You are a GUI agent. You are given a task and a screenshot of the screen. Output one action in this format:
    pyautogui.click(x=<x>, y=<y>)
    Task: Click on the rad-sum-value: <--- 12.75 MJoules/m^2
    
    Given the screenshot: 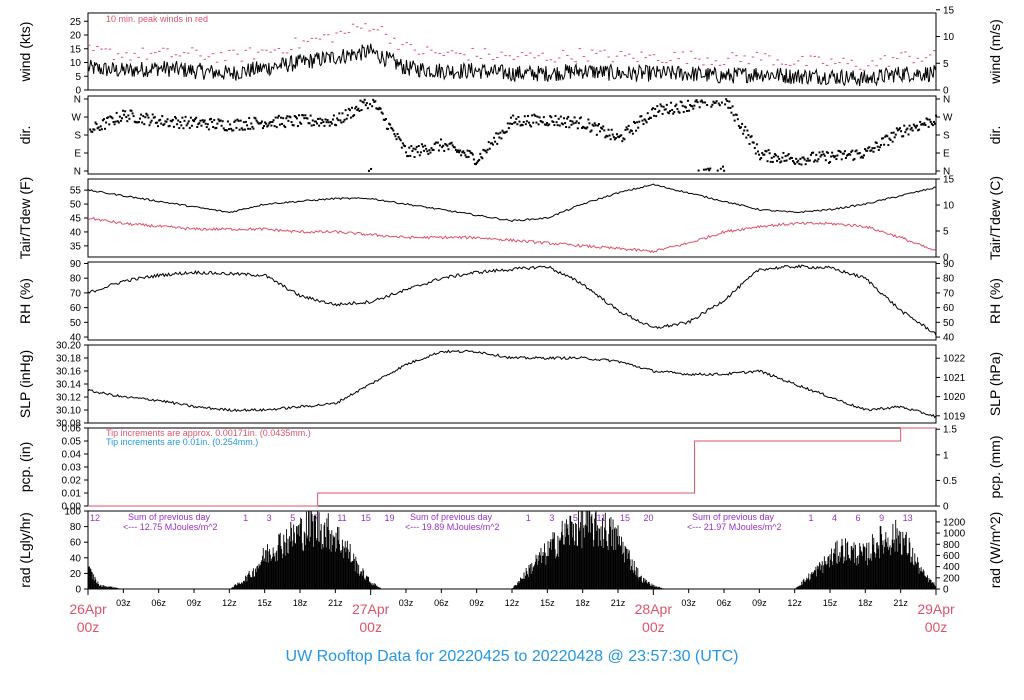 What is the action you would take?
    pyautogui.click(x=170, y=527)
    